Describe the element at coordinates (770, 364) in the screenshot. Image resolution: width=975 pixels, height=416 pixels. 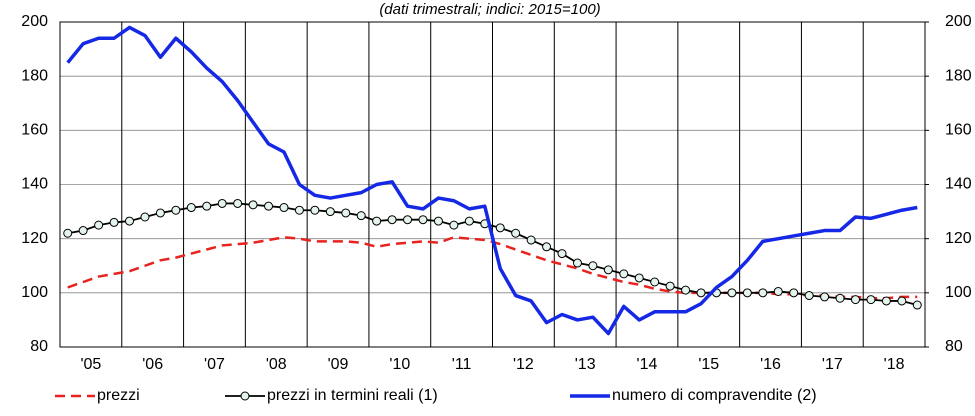
I see `x-tick-label: '16` at that location.